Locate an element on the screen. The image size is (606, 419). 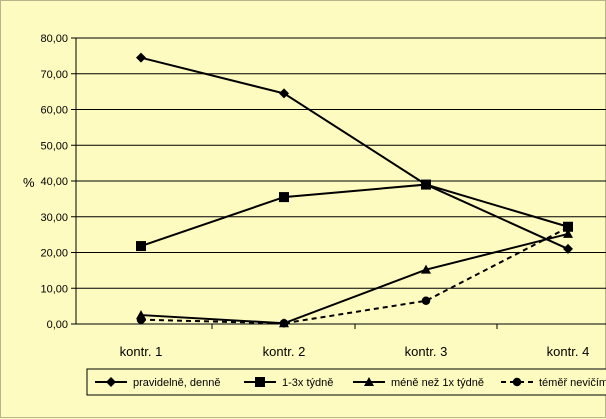
y-tick-label: 10,00 is located at coordinates (54, 289).